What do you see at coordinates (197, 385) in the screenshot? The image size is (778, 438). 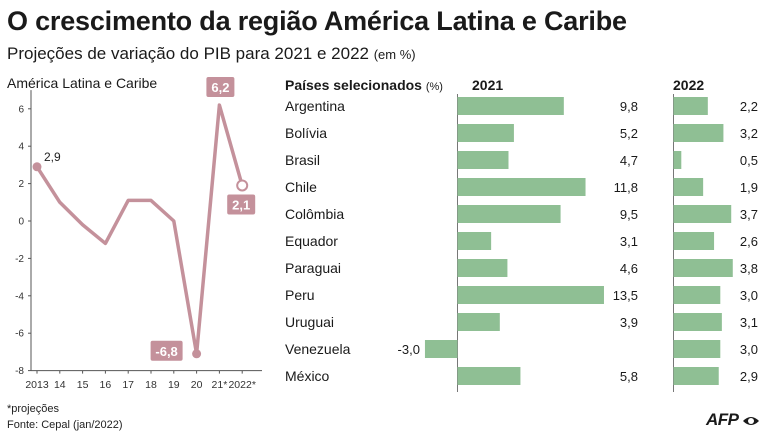 I see `x-tick-label: 20` at bounding box center [197, 385].